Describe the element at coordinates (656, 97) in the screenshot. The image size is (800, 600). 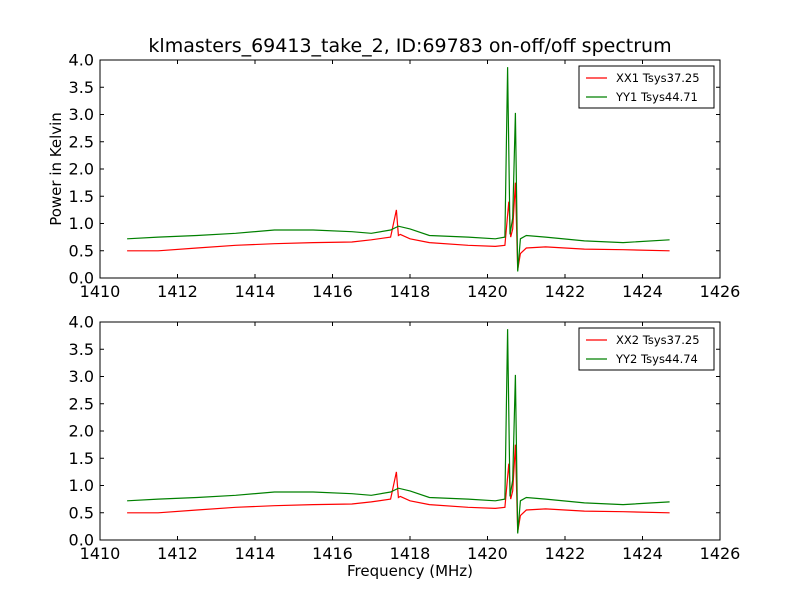
I see `legend-label: YY1 Tsys44.71` at that location.